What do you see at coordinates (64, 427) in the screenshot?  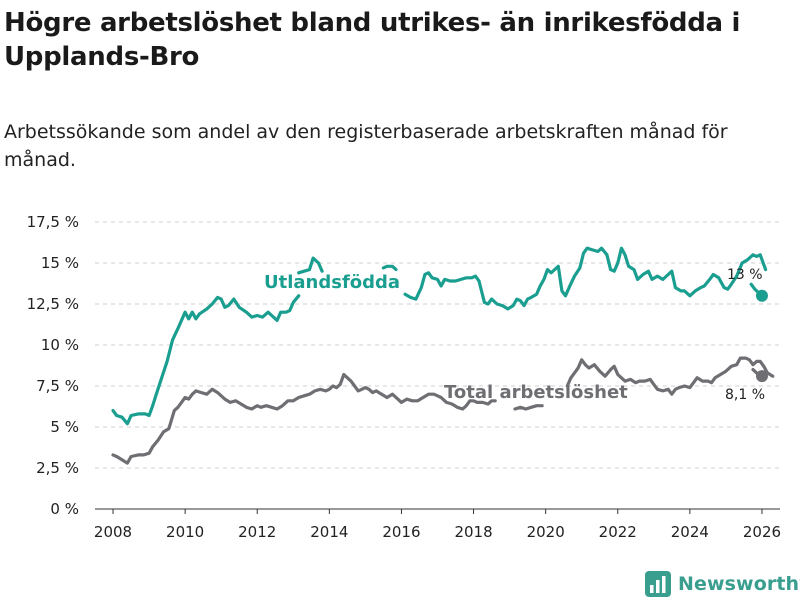 I see `y-tick-label: 5 %` at bounding box center [64, 427].